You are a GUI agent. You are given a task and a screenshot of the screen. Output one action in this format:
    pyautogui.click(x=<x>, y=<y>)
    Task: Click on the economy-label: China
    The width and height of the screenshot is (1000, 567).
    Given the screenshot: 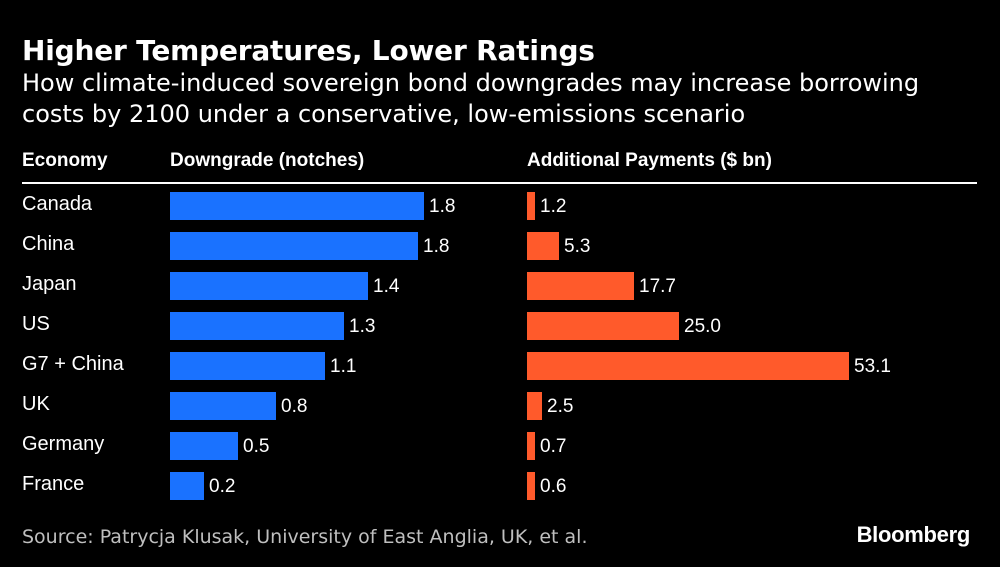 What is the action you would take?
    pyautogui.click(x=48, y=244)
    